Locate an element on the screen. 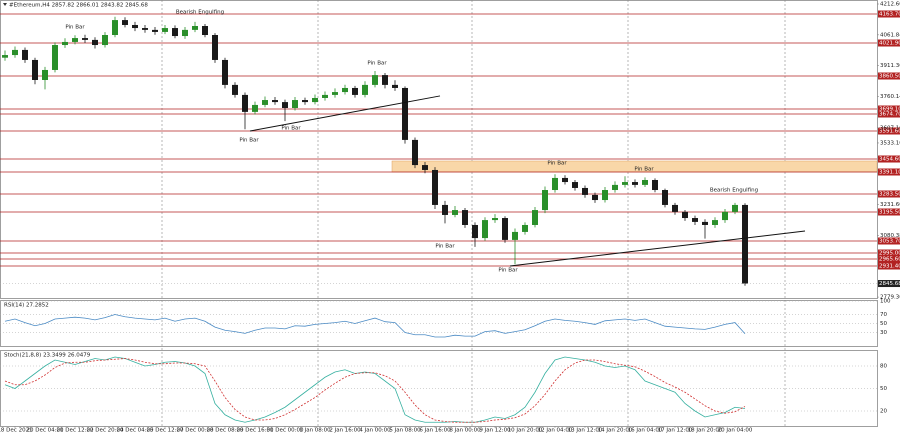 The image size is (900, 433). y-tick-label: 4061.84 is located at coordinates (890, 35).